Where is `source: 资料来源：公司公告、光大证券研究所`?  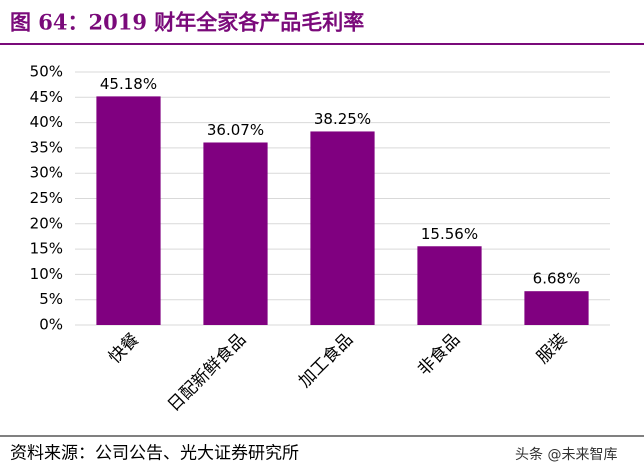
source: 资料来源：公司公告、光大证券研究所 is located at coordinates (154, 454).